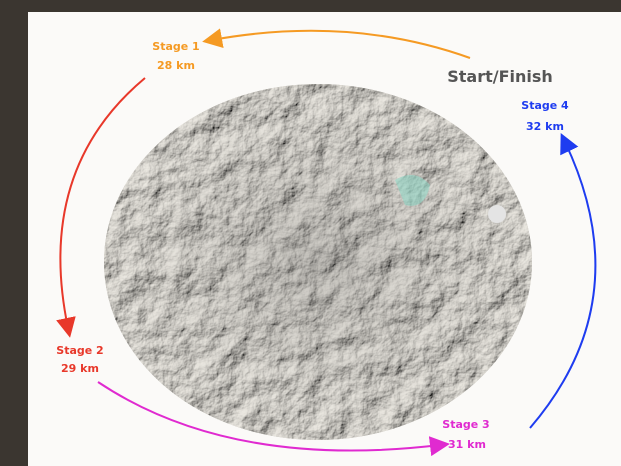 The width and height of the screenshot is (621, 466). What do you see at coordinates (545, 105) in the screenshot?
I see `stage-name: Stage 4` at bounding box center [545, 105].